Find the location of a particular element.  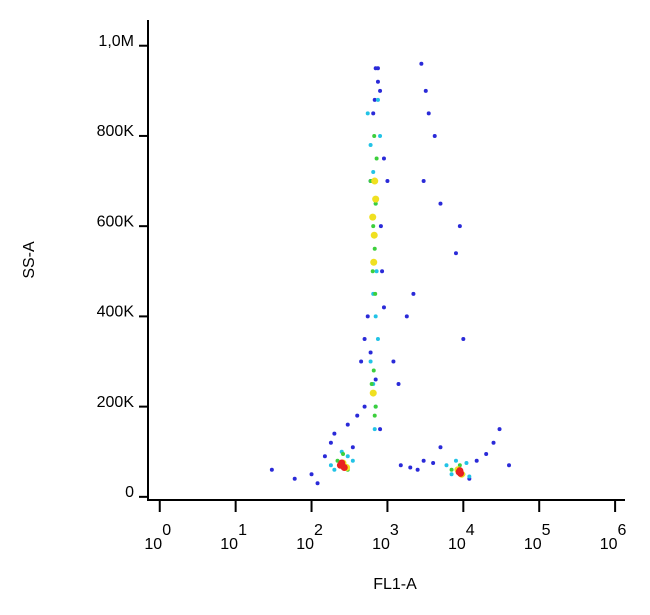

x-tick-label: 10⁰ is located at coordinates (157, 537).